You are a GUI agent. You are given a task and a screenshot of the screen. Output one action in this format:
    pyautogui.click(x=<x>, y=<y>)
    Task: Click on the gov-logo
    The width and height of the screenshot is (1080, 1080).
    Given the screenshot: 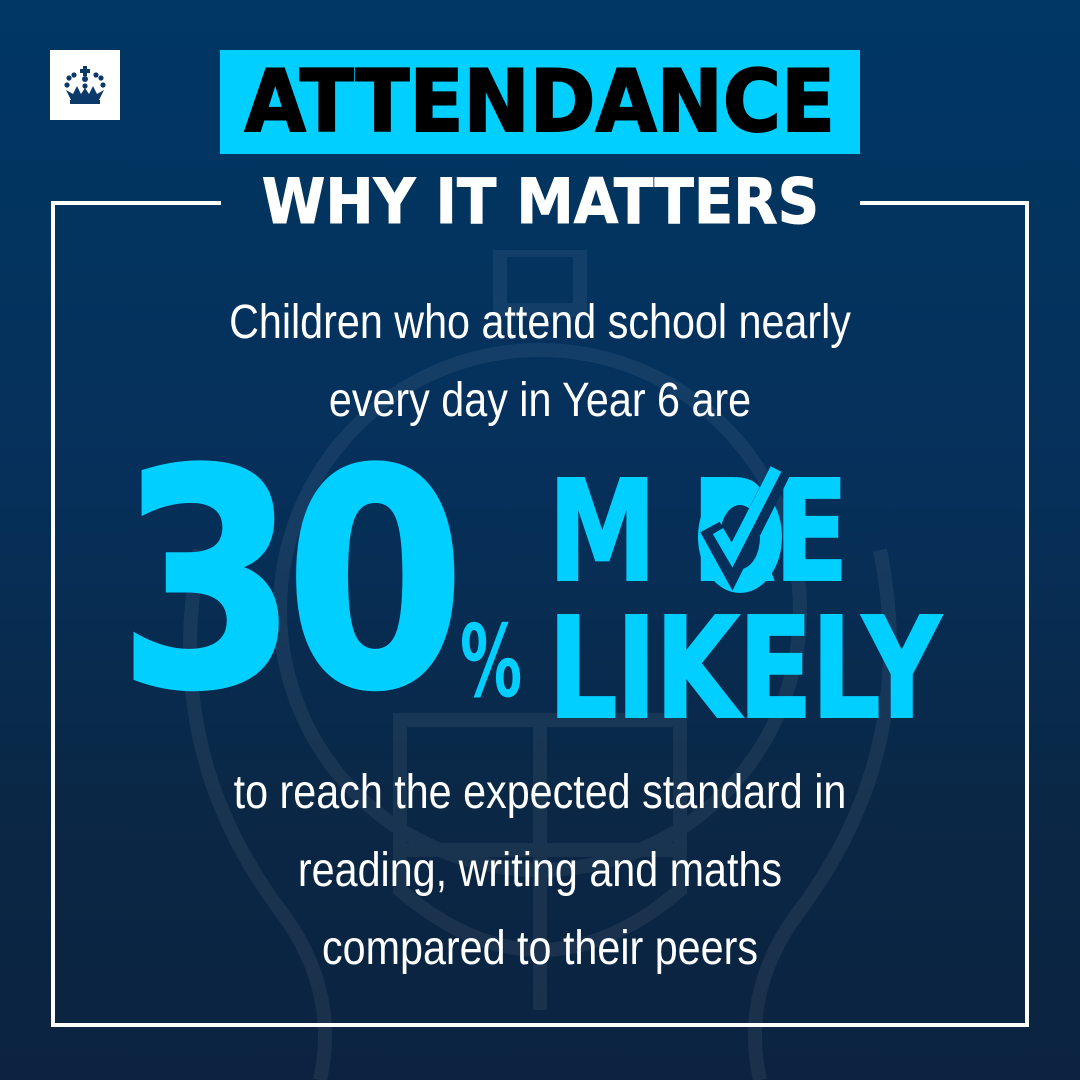 What is the action you would take?
    pyautogui.click(x=85, y=85)
    